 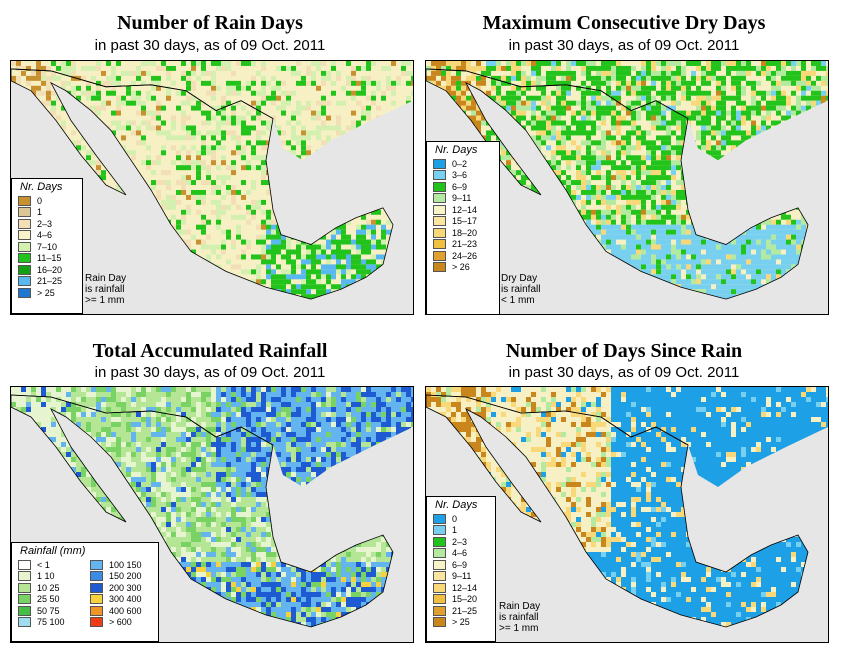 I want to click on legend-label: > 600, so click(x=120, y=622).